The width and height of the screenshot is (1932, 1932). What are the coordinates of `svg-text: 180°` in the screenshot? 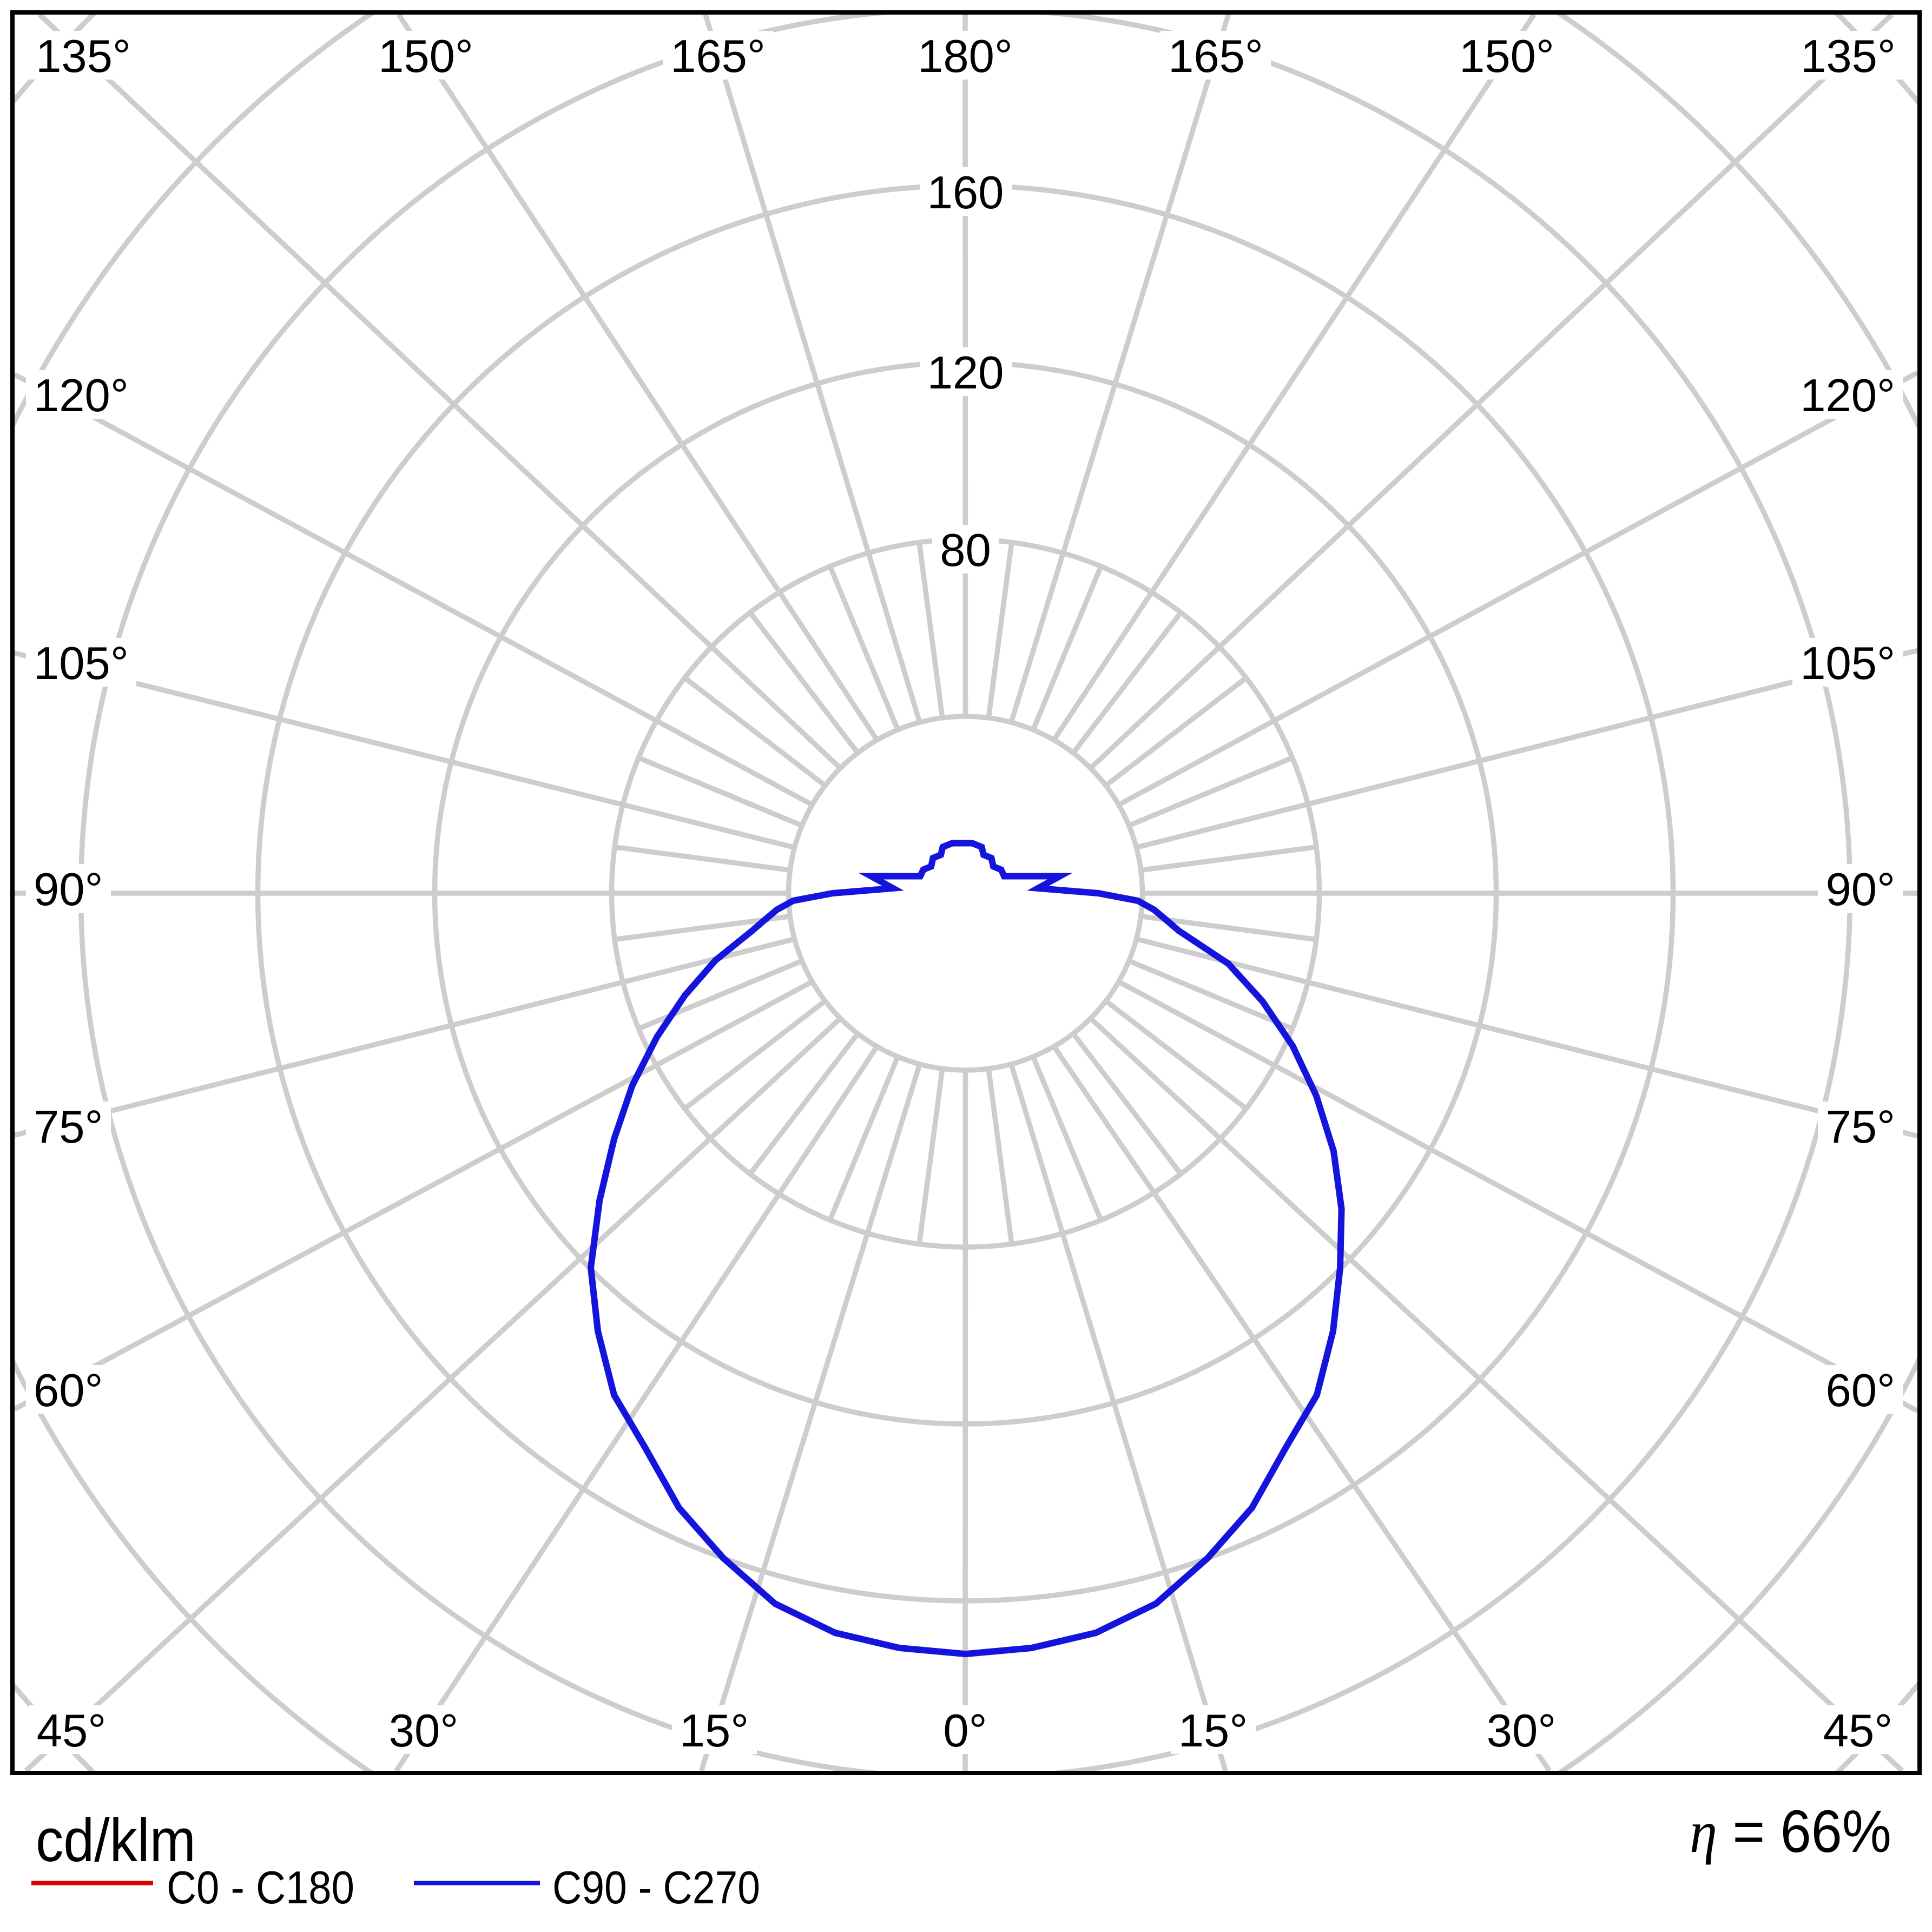 It's located at (965, 56).